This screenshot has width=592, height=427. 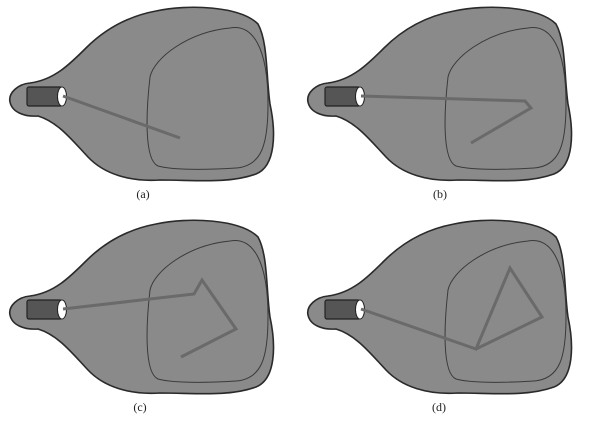 What do you see at coordinates (139, 407) in the screenshot?
I see `panel-label-c: (c)` at bounding box center [139, 407].